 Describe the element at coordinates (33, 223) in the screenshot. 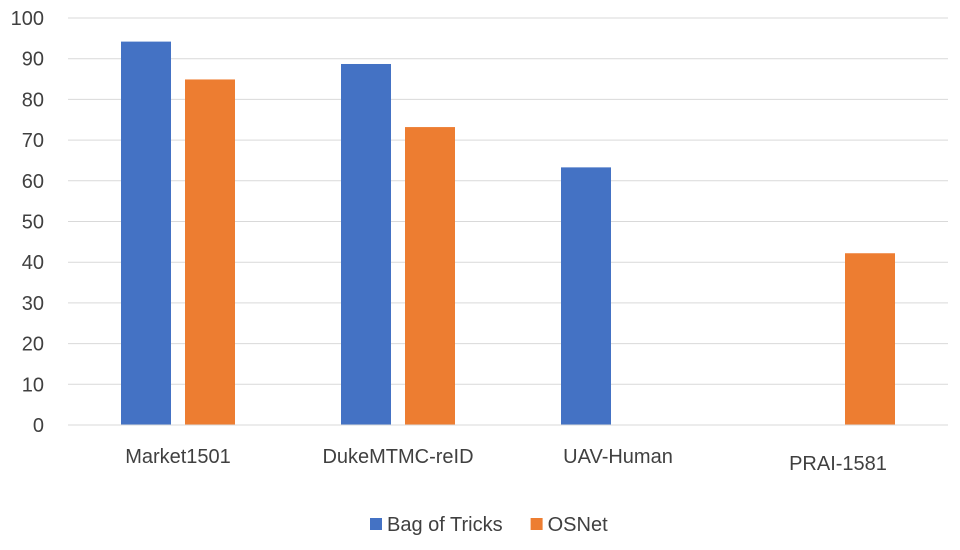

I see `y-tick-label: 50` at that location.